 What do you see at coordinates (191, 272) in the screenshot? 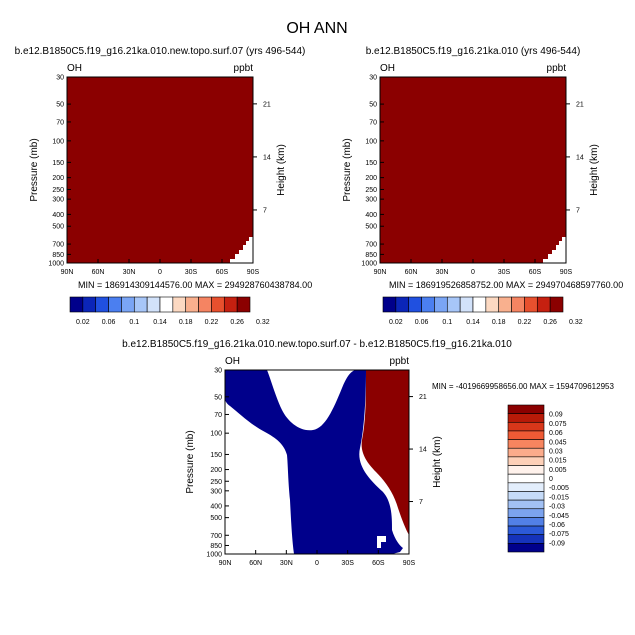
I see `x-tick-label: 30S` at bounding box center [191, 272].